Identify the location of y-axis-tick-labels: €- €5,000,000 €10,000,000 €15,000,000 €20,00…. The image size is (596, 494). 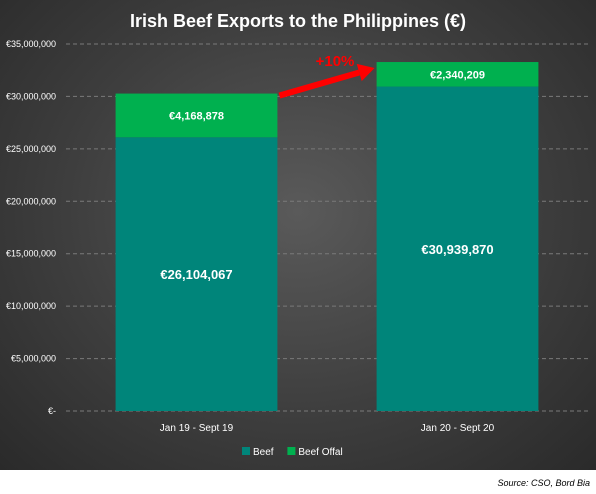
(31, 227).